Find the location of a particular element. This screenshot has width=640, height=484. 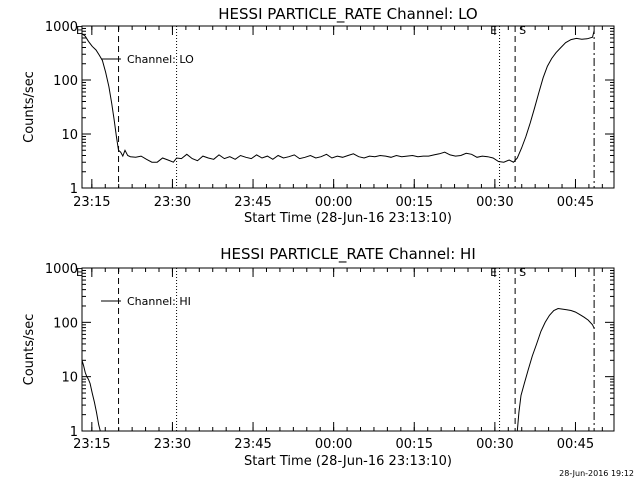

chart-title: HESSI PARTICLE_RATE Channel: HI is located at coordinates (348, 254).